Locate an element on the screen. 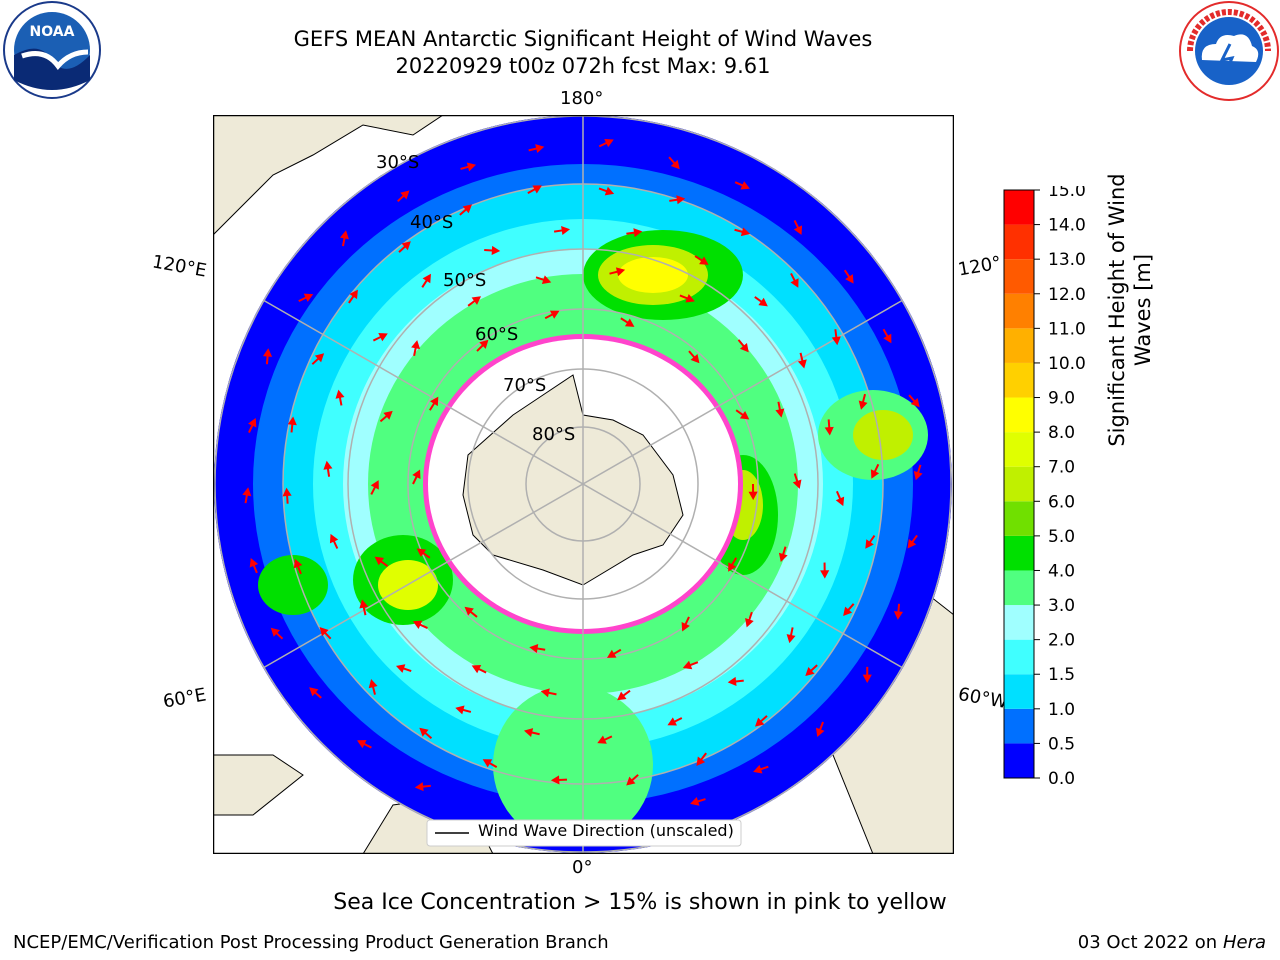 The image size is (1280, 960). lat-label-60s: 60°S is located at coordinates (497, 334).